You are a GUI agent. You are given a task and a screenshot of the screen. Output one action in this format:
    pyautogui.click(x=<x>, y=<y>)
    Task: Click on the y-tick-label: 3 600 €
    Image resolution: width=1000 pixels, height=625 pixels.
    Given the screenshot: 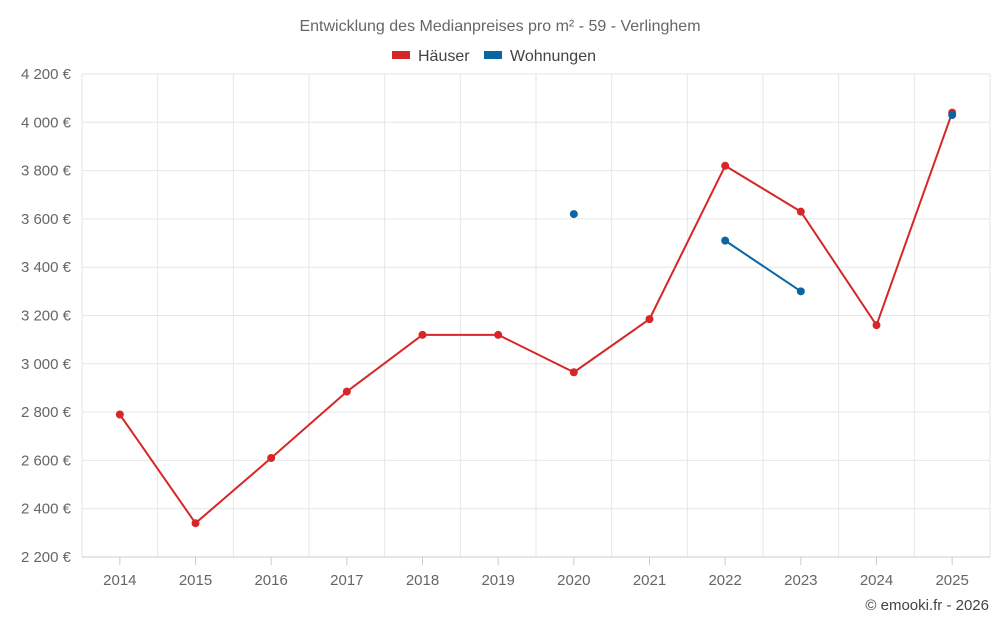 What is the action you would take?
    pyautogui.click(x=46, y=219)
    